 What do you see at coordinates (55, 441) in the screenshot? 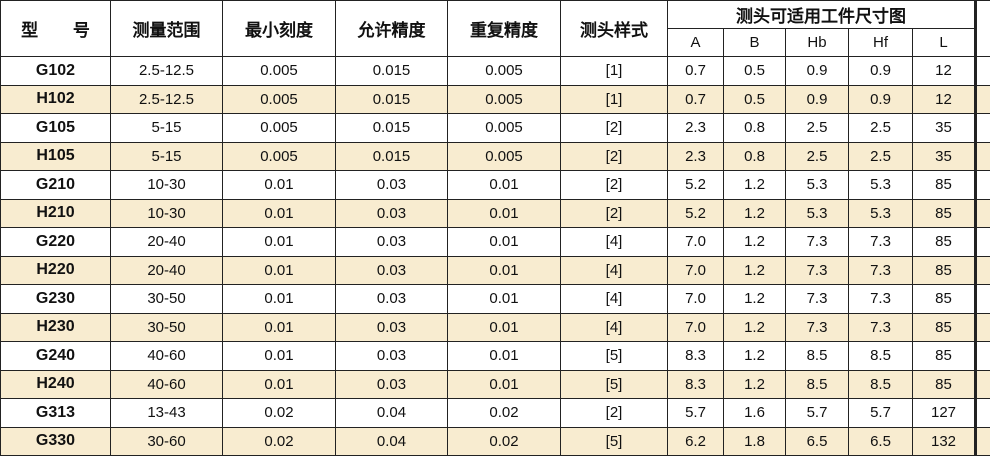
I see `model-cell: G330` at bounding box center [55, 441].